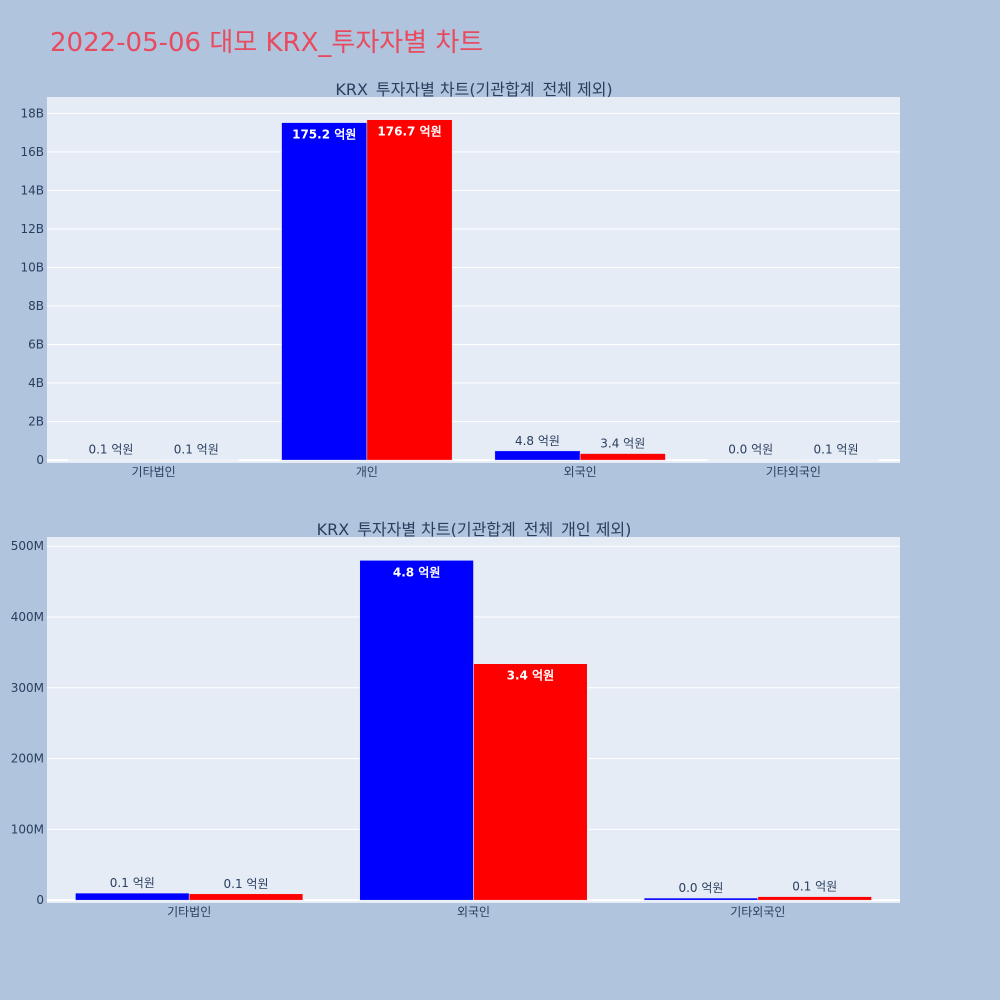 Image resolution: width=1000 pixels, height=1000 pixels. What do you see at coordinates (36, 345) in the screenshot?
I see `y-tick-label: 6B` at bounding box center [36, 345].